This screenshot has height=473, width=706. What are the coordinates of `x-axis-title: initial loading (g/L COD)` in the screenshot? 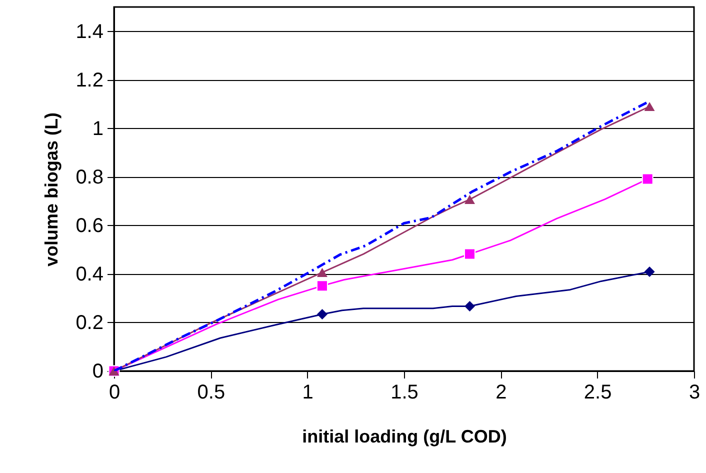 It's located at (404, 436).